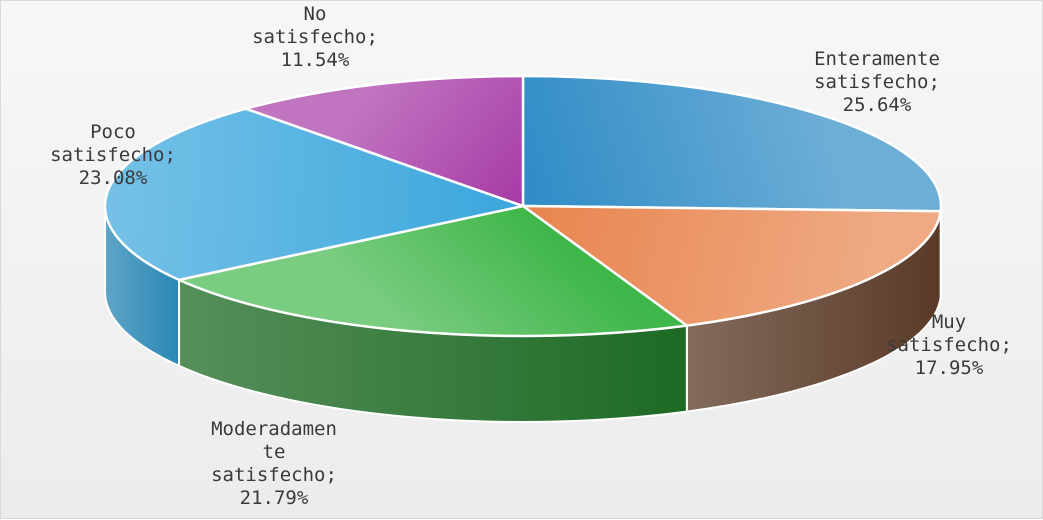 The width and height of the screenshot is (1043, 520). I want to click on data-label-enteramente-satisfecho: Enteramentesatisfecho;25.64%, so click(877, 82).